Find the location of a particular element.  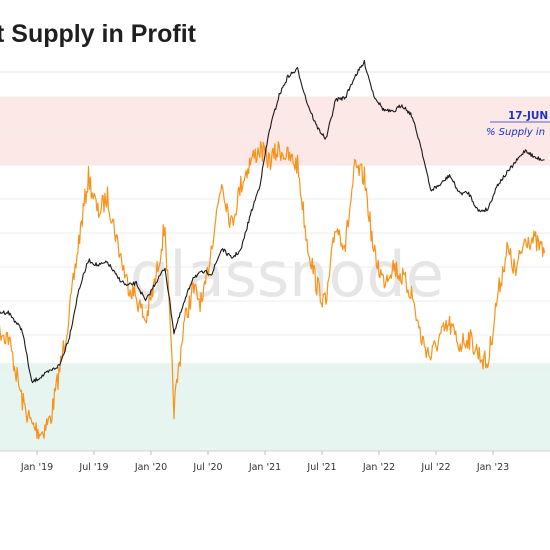

x-tick-label: Jan '21 is located at coordinates (264, 467).